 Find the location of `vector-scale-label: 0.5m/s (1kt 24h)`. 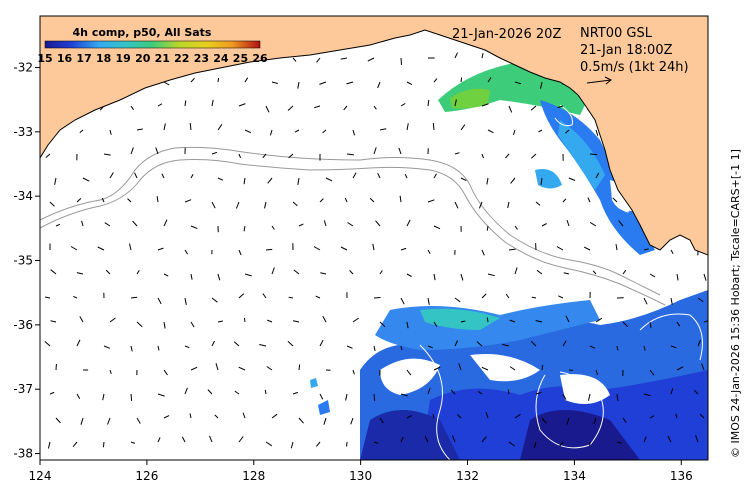

vector-scale-label: 0.5m/s (1kt 24h) is located at coordinates (634, 67).